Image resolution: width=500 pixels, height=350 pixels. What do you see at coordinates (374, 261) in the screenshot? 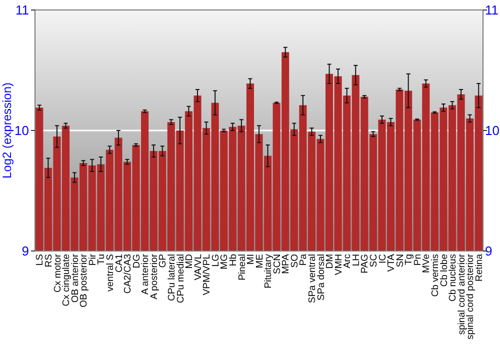
I see `x-tick-label: SC` at bounding box center [374, 261].